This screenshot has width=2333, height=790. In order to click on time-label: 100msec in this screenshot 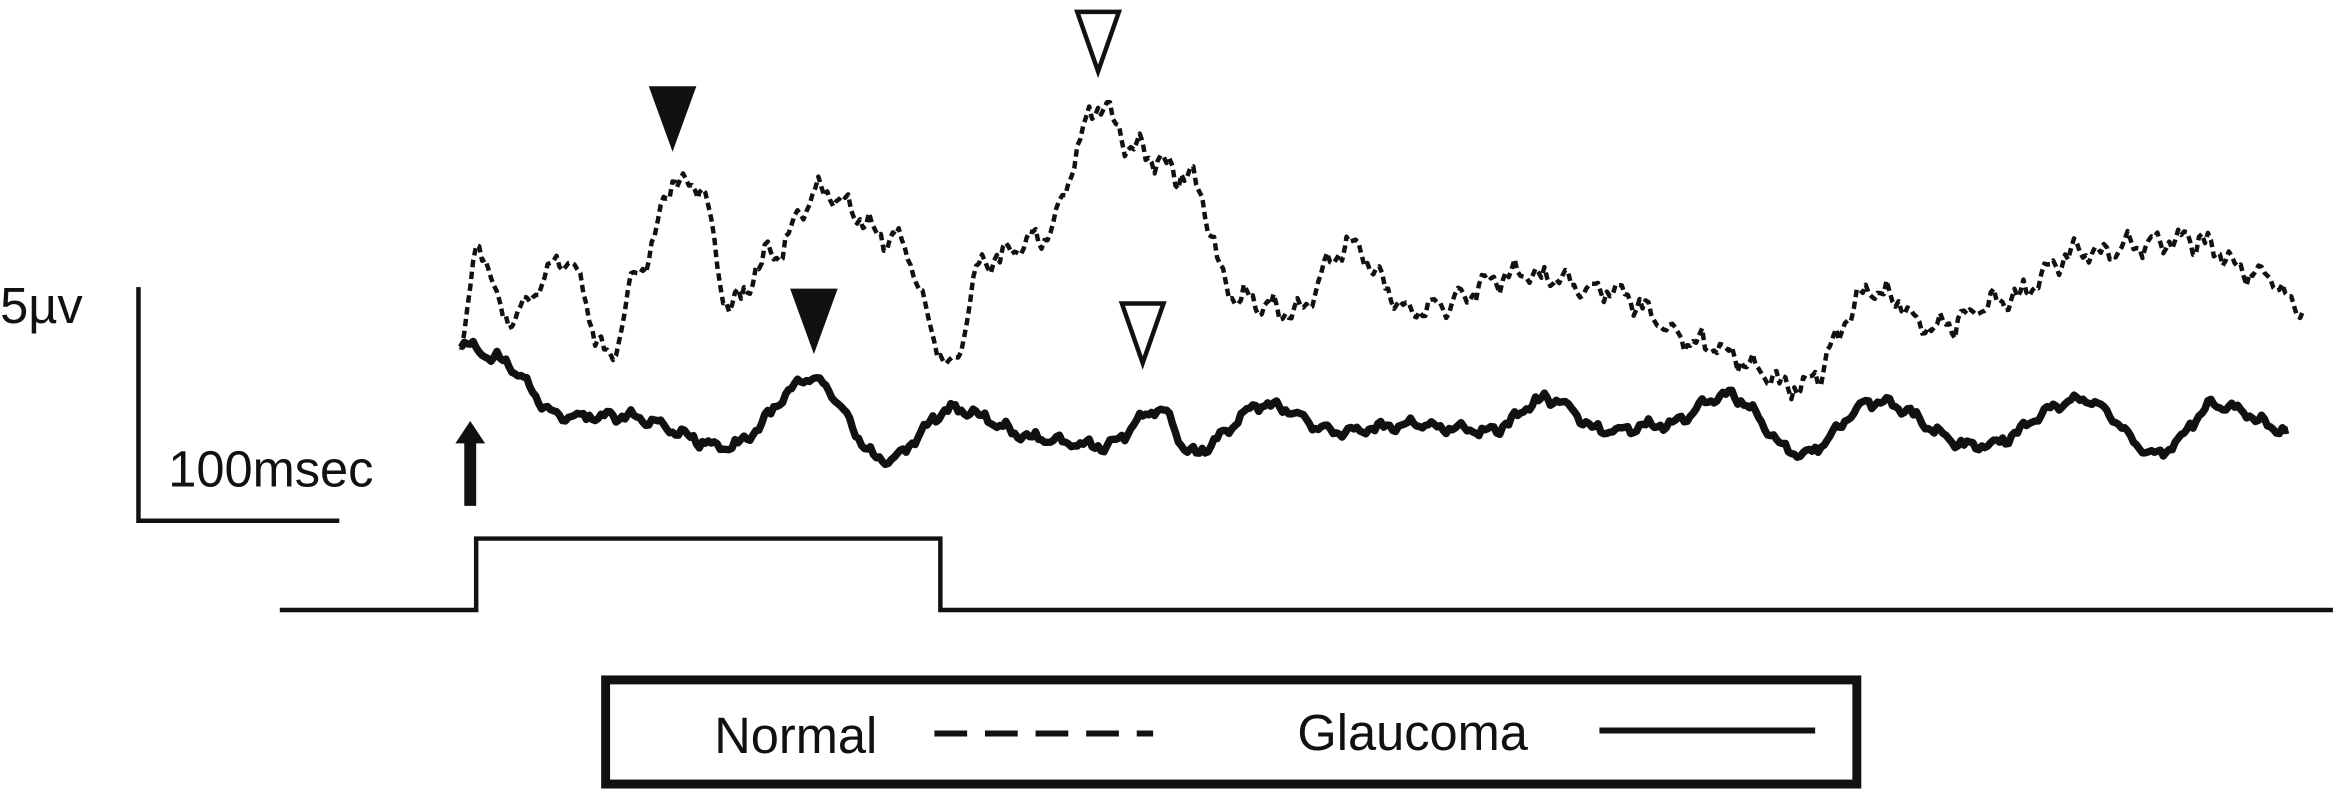, I will do `click(270, 468)`.